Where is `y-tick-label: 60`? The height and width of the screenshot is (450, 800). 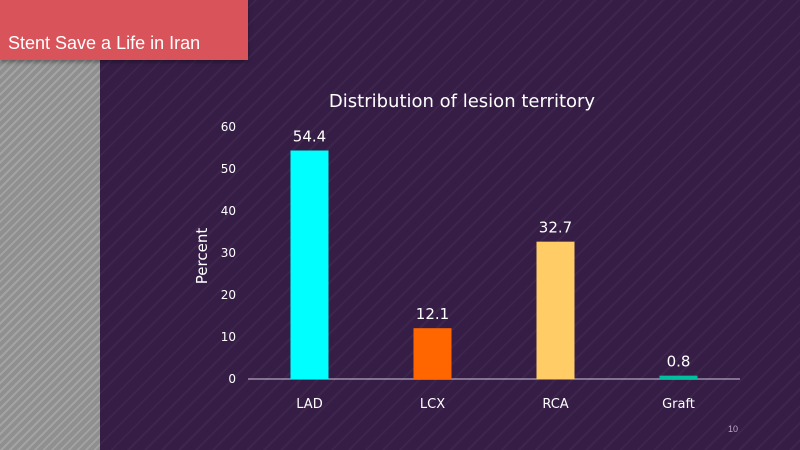 y-tick-label: 60 is located at coordinates (228, 127).